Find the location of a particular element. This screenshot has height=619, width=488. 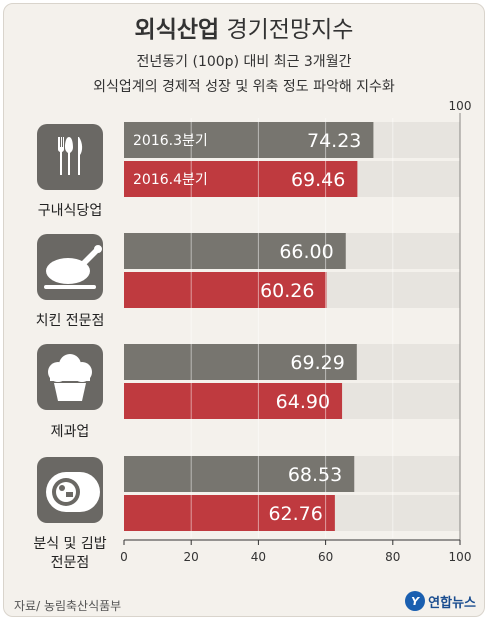

x-tick-label: 100 is located at coordinates (460, 557).